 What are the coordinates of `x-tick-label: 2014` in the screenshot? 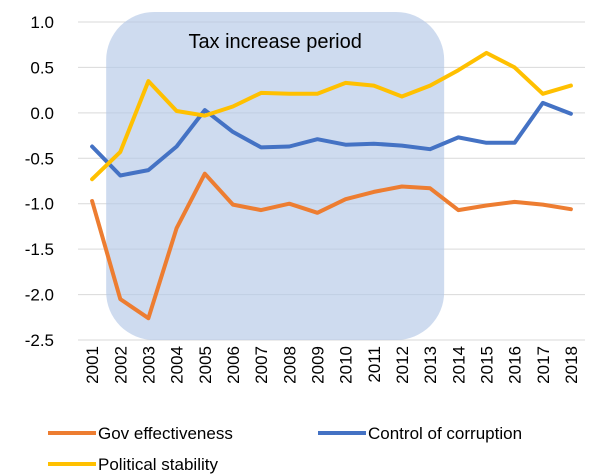 It's located at (458, 365).